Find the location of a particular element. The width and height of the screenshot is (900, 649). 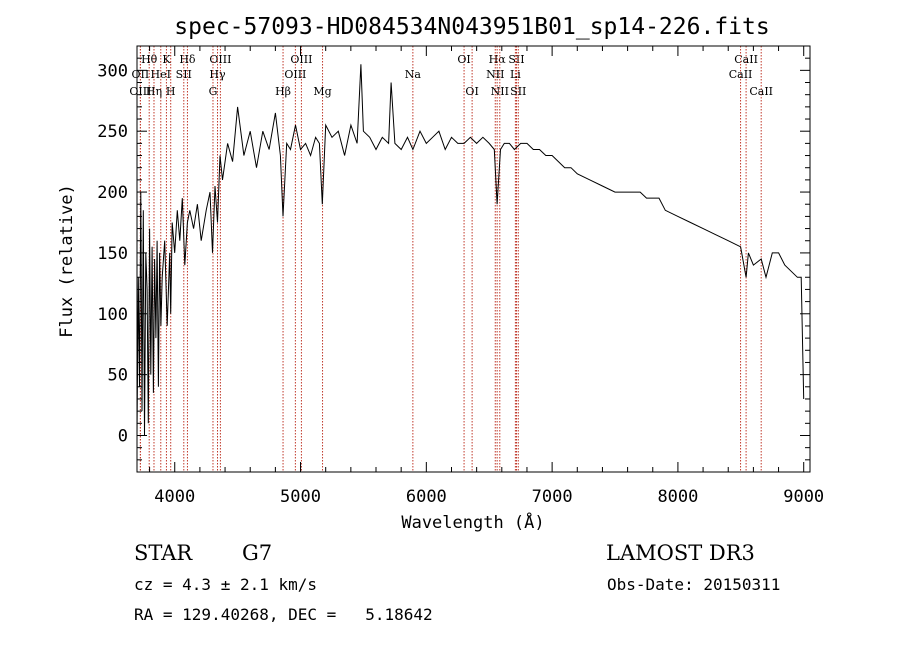

line-marker-label: G is located at coordinates (213, 91).